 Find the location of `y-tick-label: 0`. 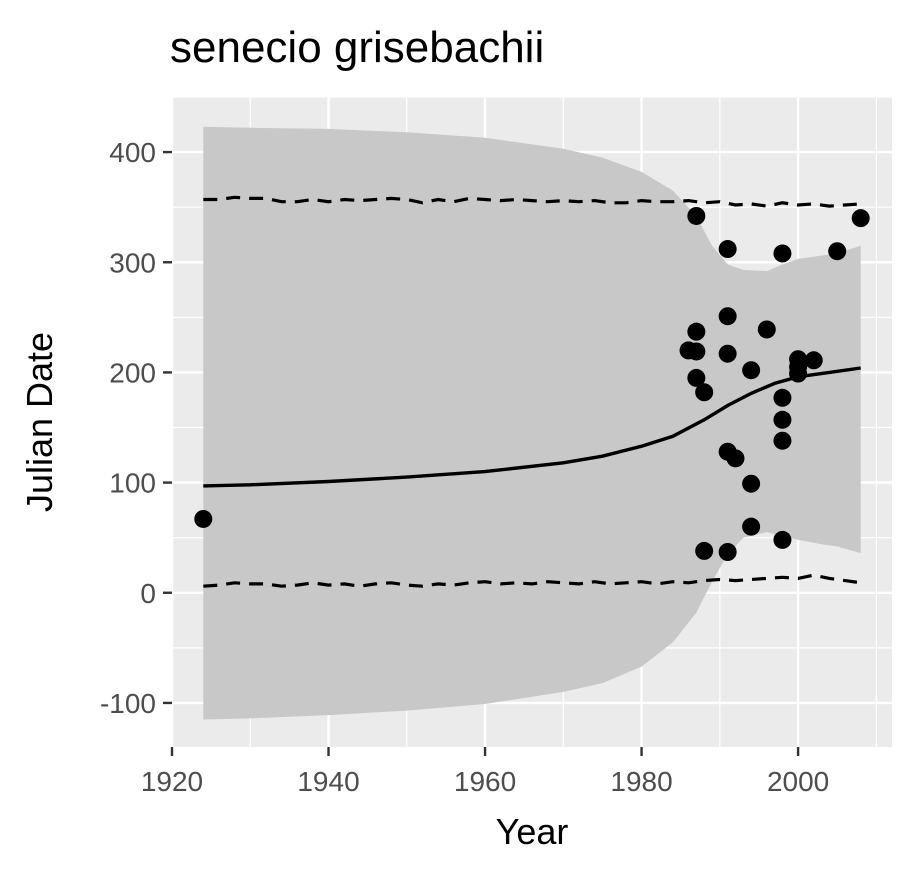

y-tick-label: 0 is located at coordinates (148, 593).